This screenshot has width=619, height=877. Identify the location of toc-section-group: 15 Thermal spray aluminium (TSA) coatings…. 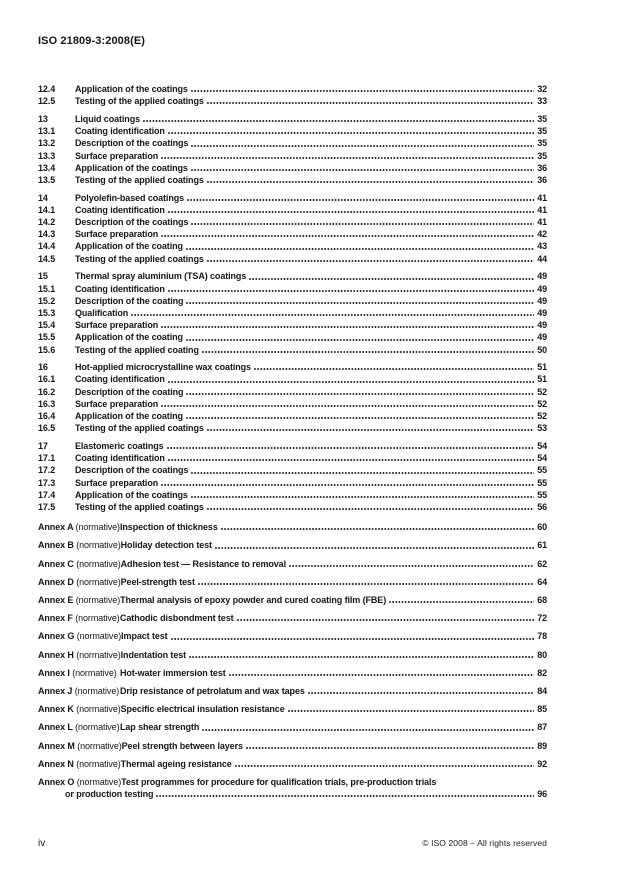
(292, 312).